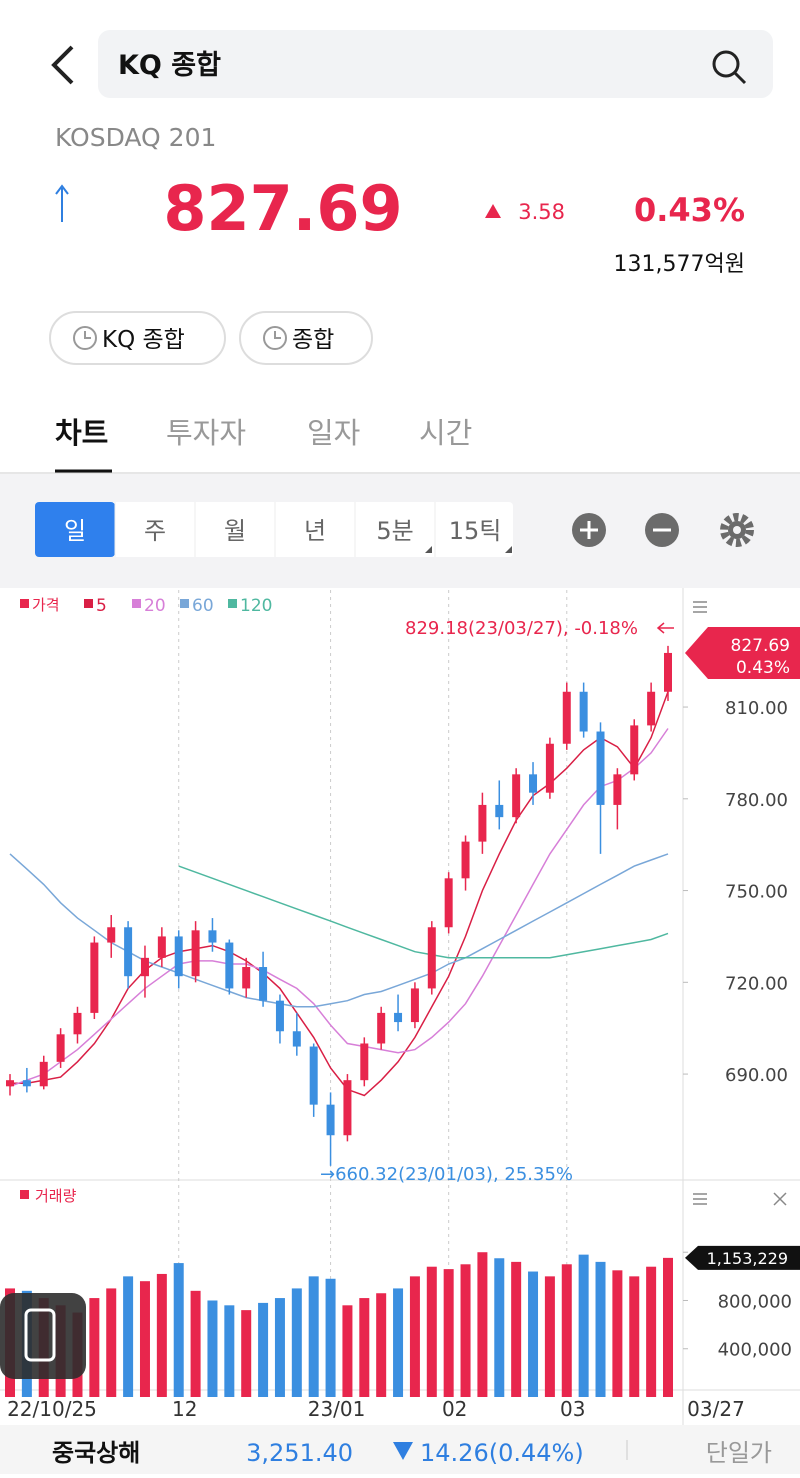 The height and width of the screenshot is (1478, 800). What do you see at coordinates (446, 1174) in the screenshot?
I see `low-note: →660.32(23/01/03), 25.35%` at bounding box center [446, 1174].